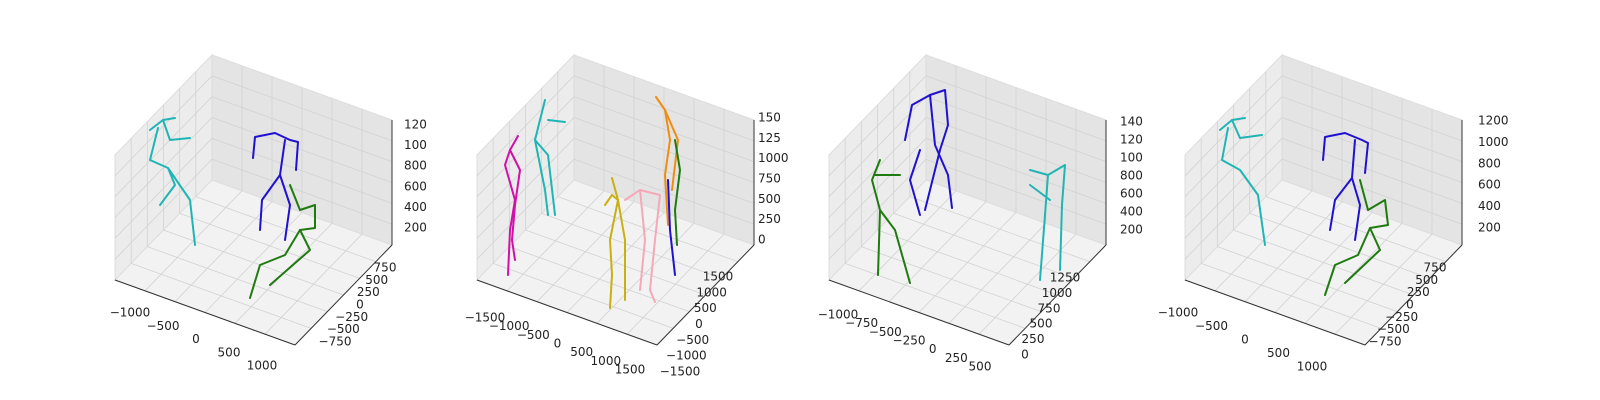 The height and width of the screenshot is (400, 1600). What do you see at coordinates (762, 240) in the screenshot?
I see `z-tick-label: 0` at bounding box center [762, 240].